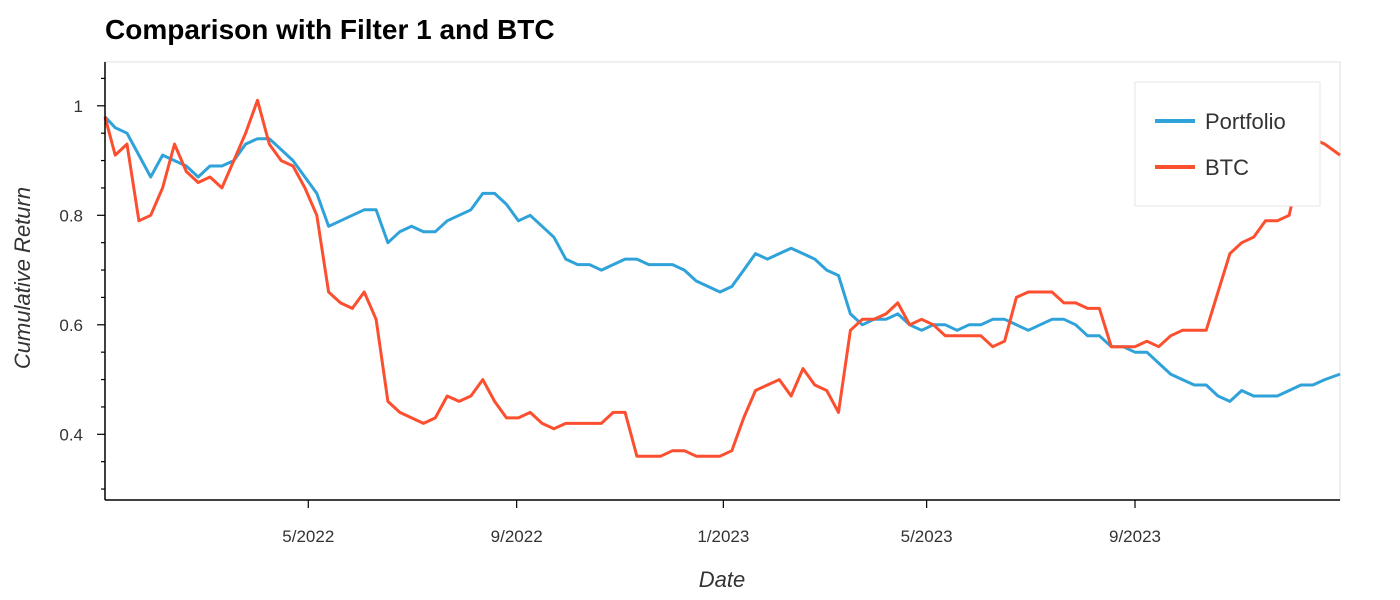 The width and height of the screenshot is (1400, 600). I want to click on legend: Portfolio BTC, so click(1227, 144).